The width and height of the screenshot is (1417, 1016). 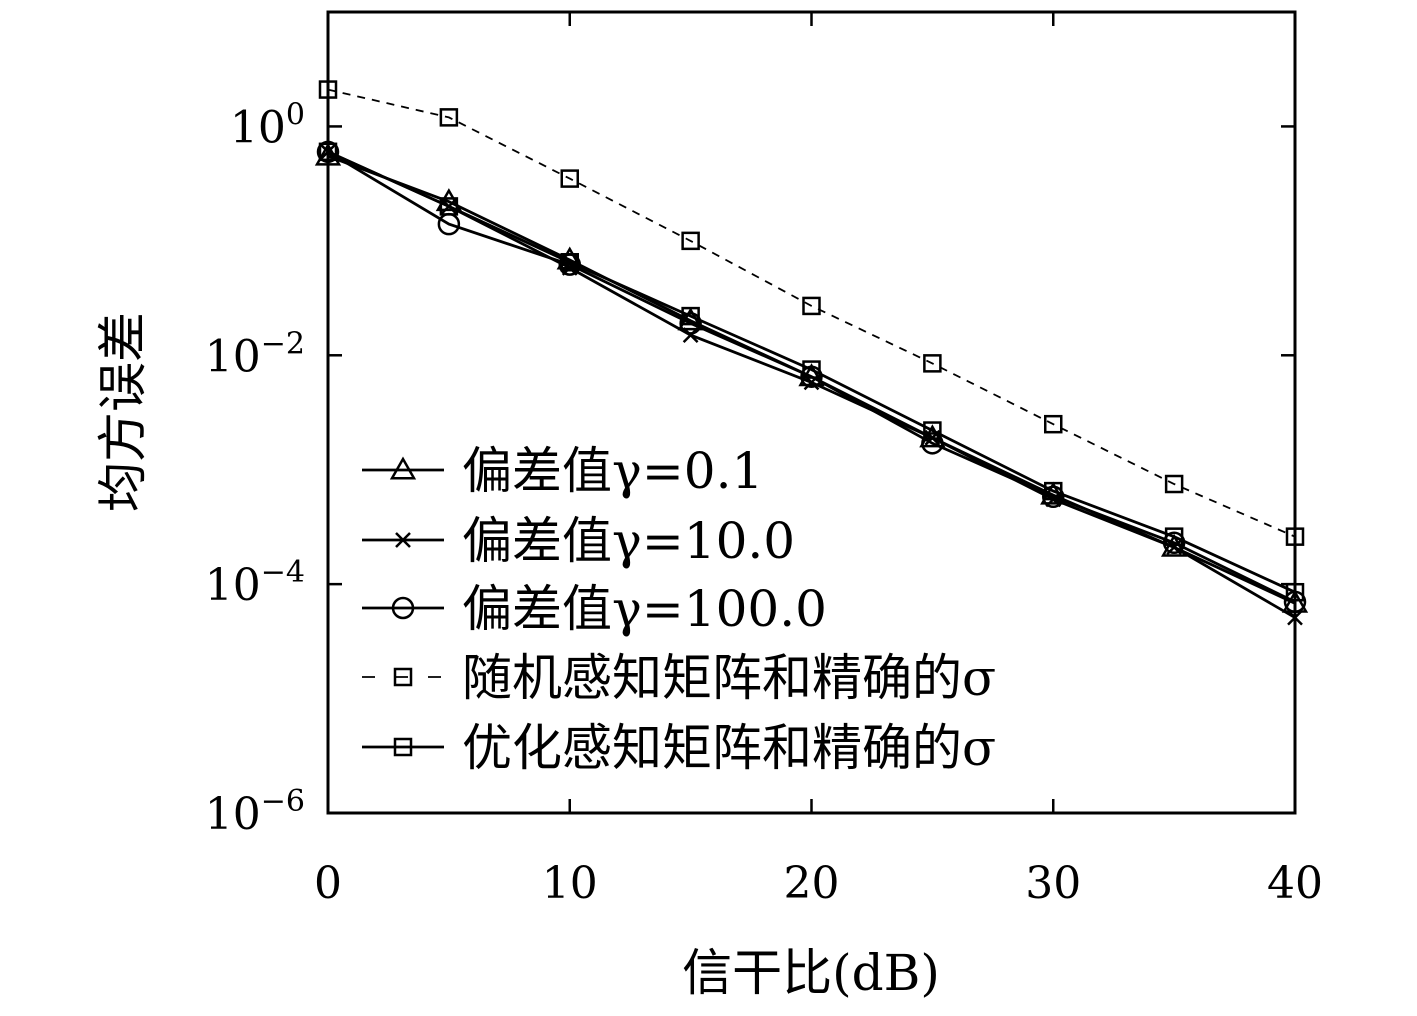 I want to click on y-axis-label: 均方误差, so click(x=123, y=412).